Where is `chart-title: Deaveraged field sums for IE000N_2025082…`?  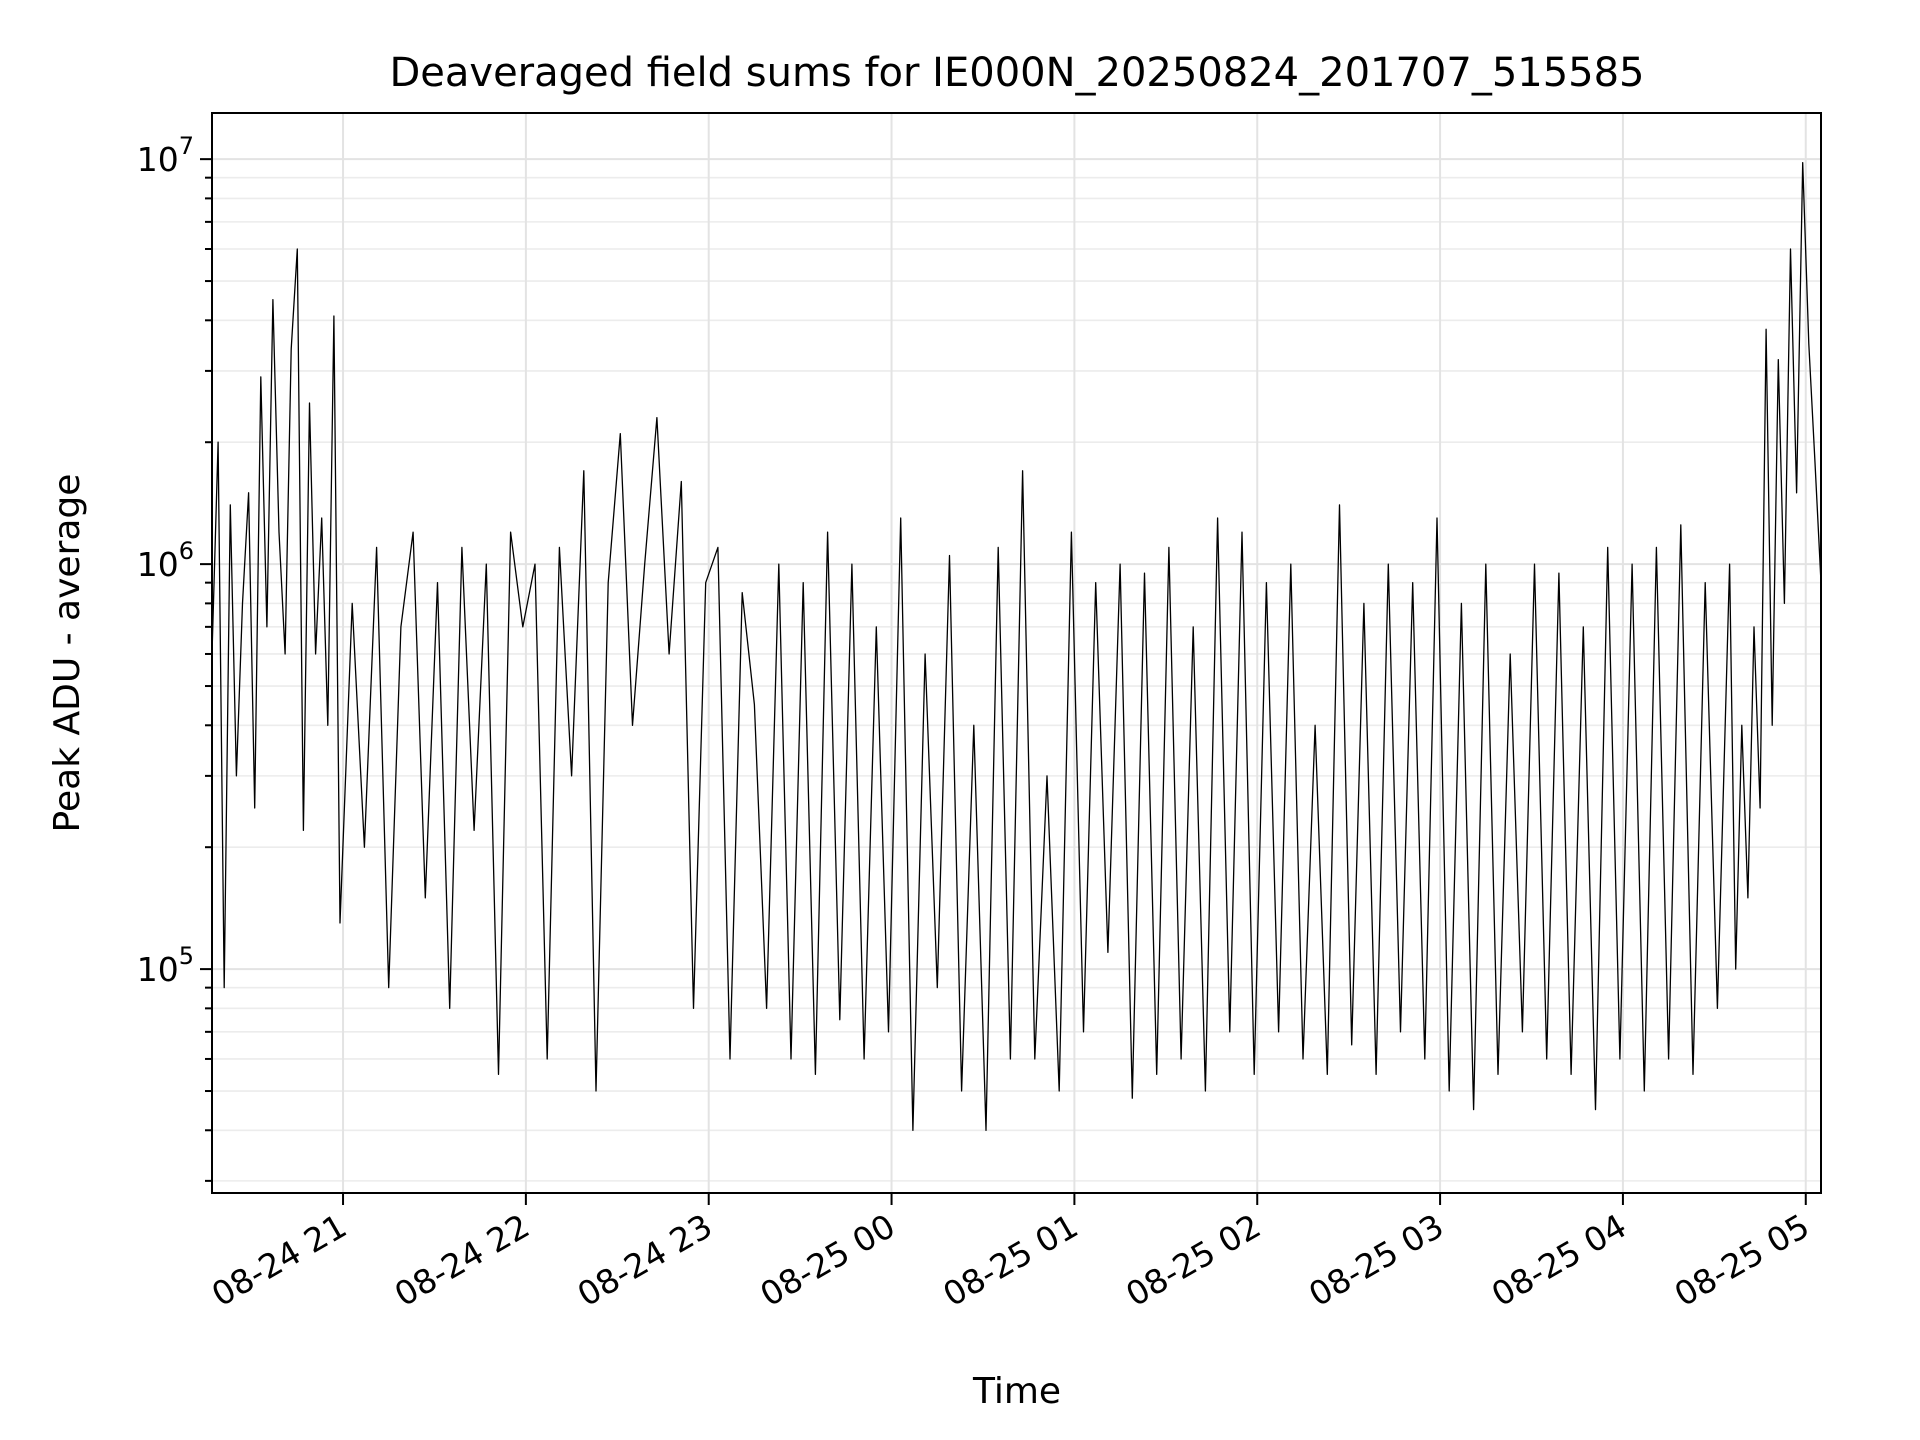 chart-title: Deaveraged field sums for IE000N_2025082… is located at coordinates (1016, 73).